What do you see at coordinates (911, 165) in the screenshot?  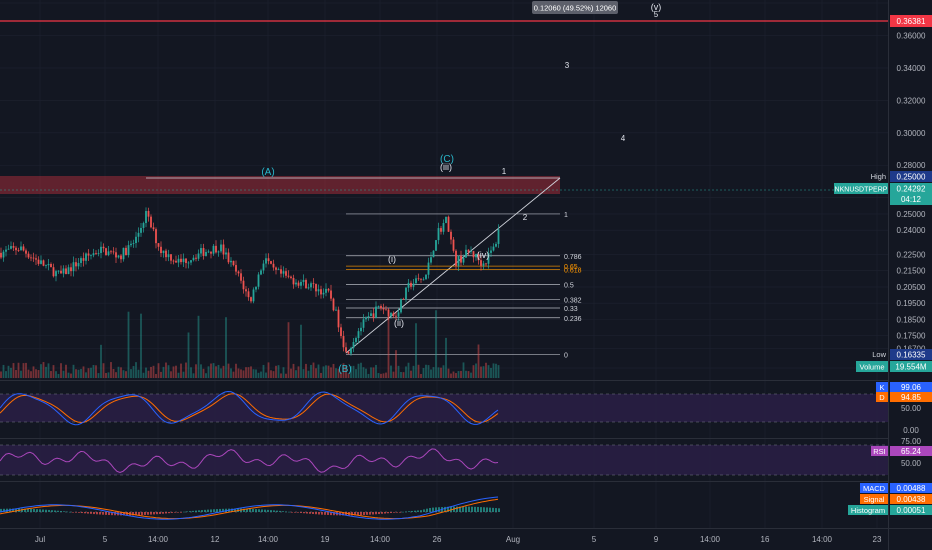 I see `price-tick-label: 0.28000` at bounding box center [911, 165].